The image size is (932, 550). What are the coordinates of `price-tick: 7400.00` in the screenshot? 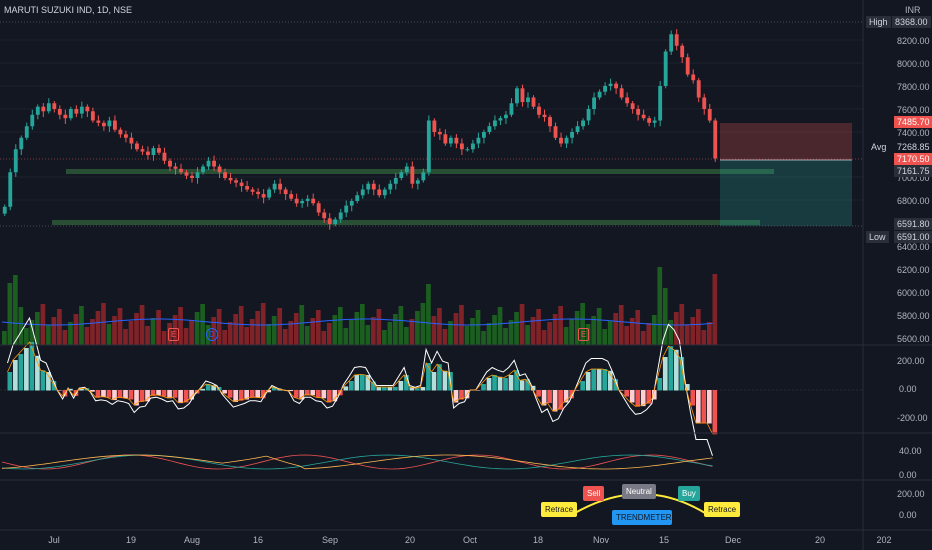 It's located at (913, 133).